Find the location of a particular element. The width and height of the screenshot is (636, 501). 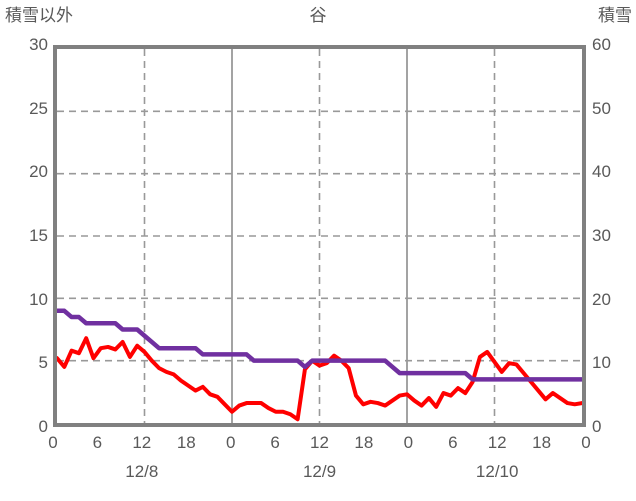

right-axis-tick-label: 20 is located at coordinates (601, 299).